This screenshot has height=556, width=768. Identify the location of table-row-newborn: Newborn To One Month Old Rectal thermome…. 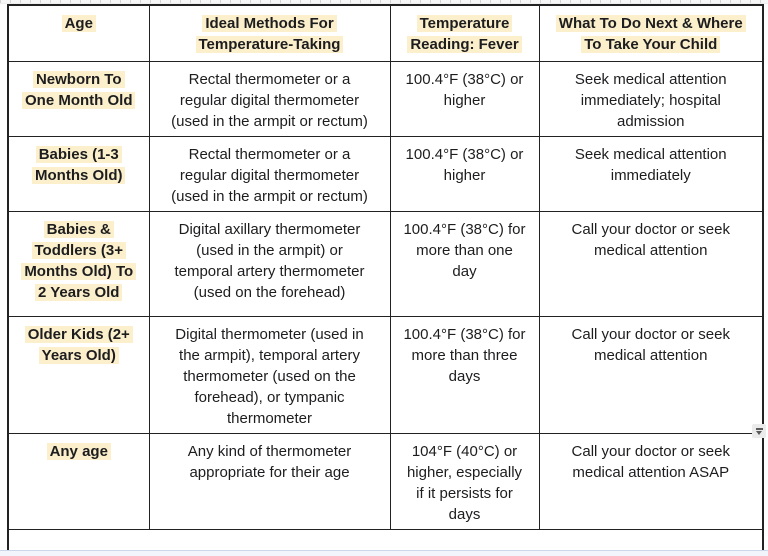
(385, 98).